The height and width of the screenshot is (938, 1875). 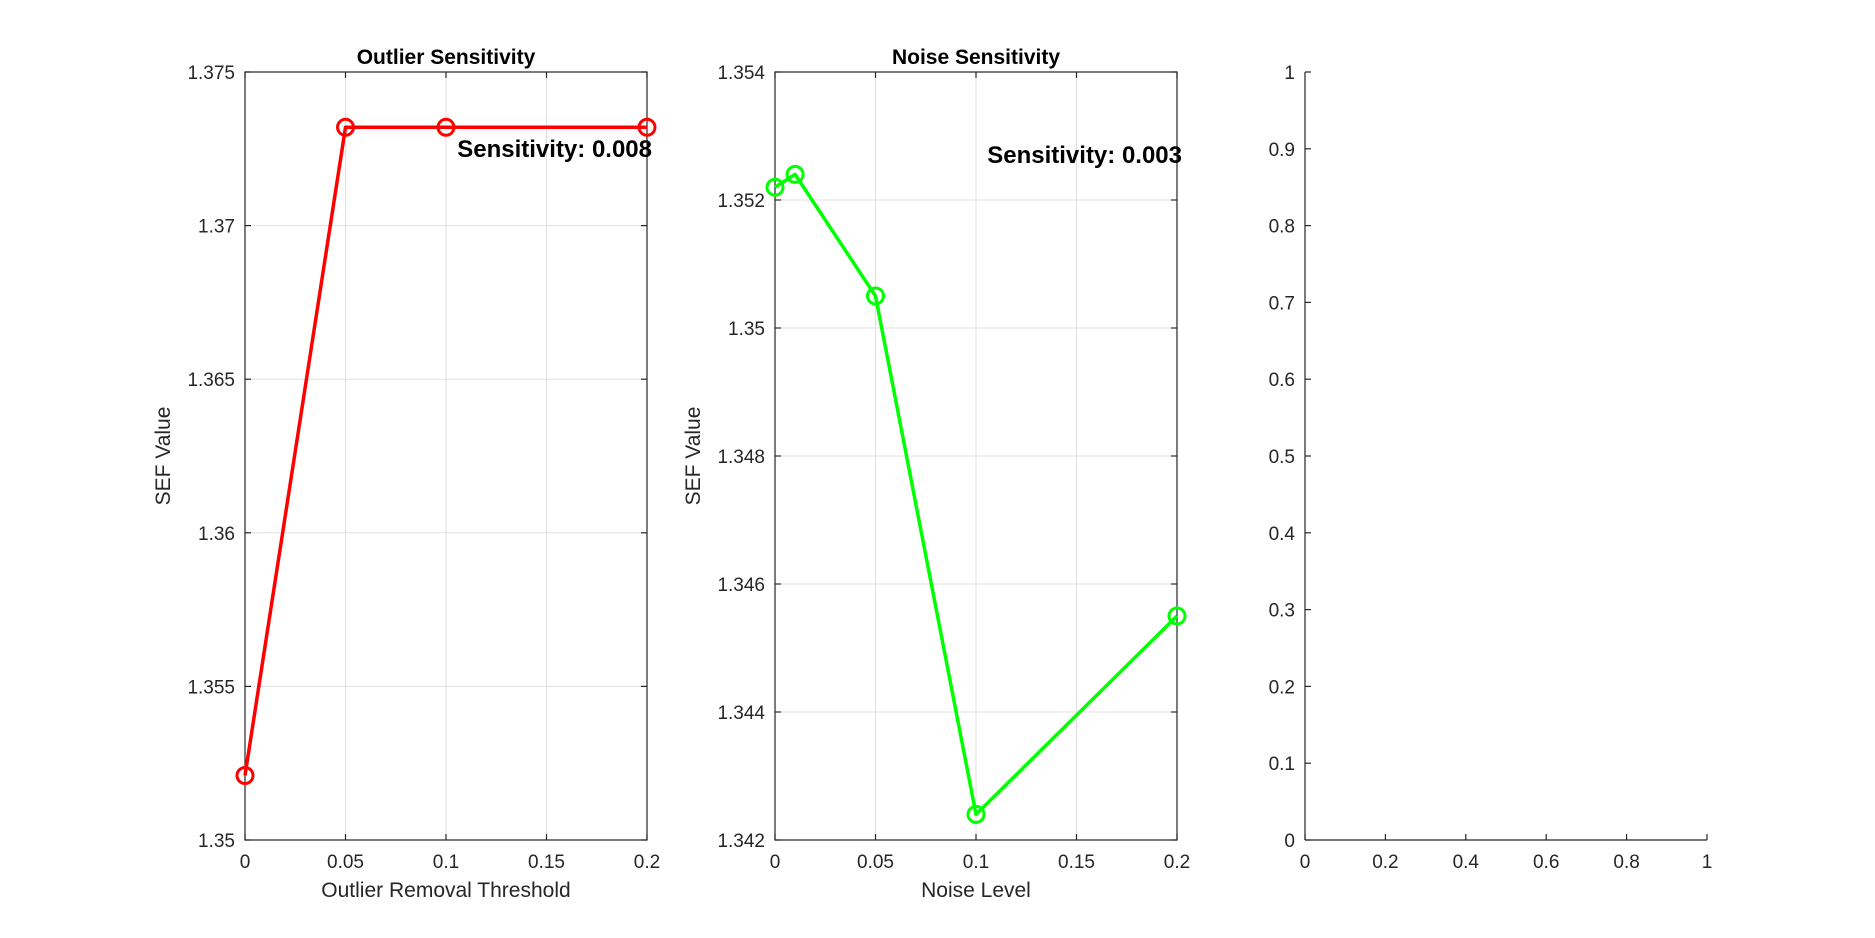 I want to click on x-tick-label: 1, so click(x=1707, y=862).